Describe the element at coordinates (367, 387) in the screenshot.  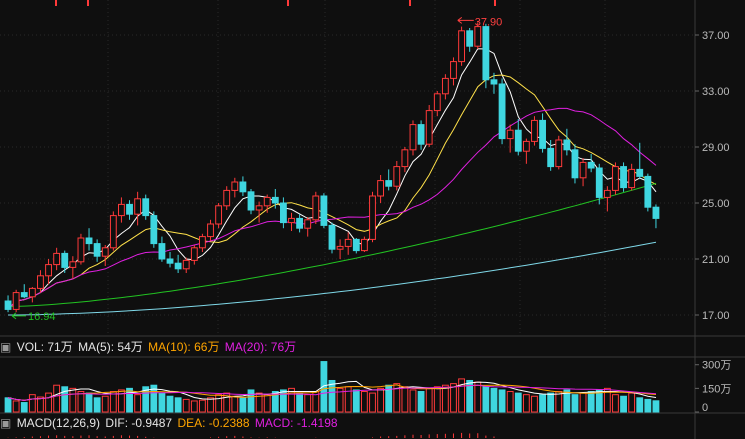
I see `volume-panel: 300万 150万 0` at that location.